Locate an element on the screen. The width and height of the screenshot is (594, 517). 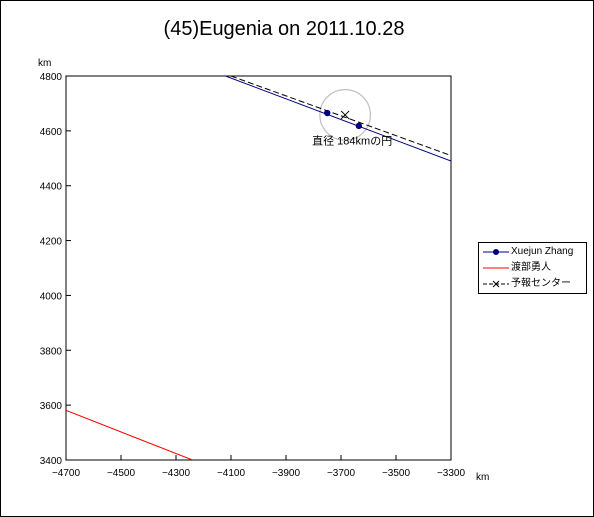
x-tick-label: −3900 is located at coordinates (286, 473).